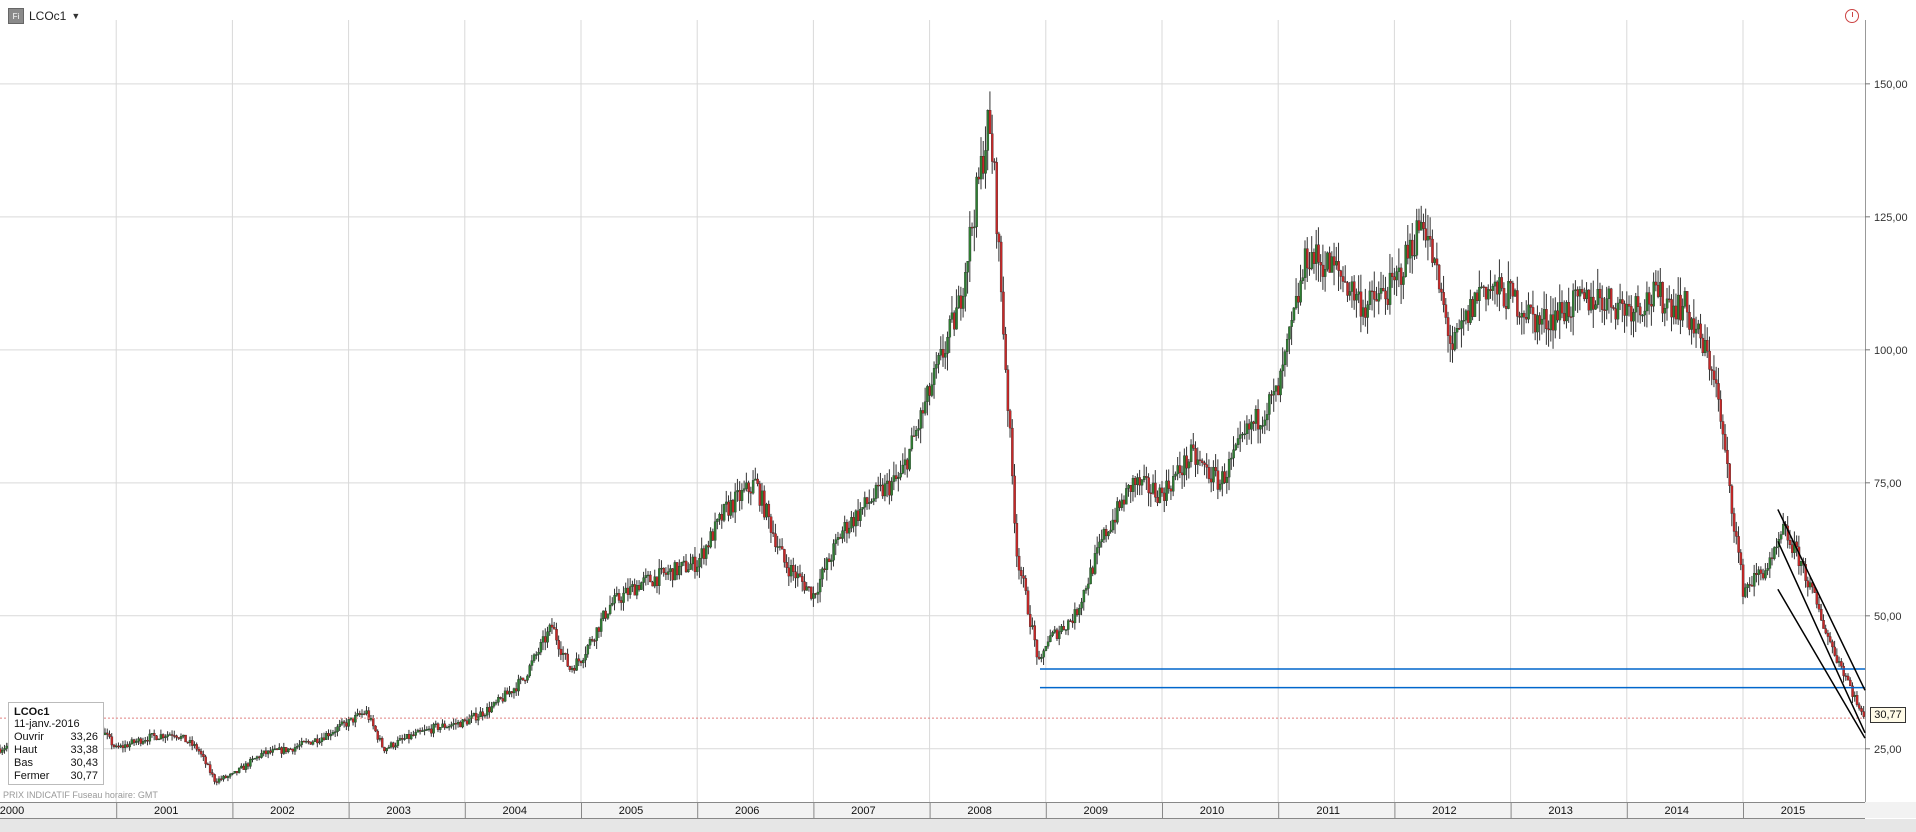 The image size is (1916, 832). Describe the element at coordinates (1793, 811) in the screenshot. I see `x-tick-label: 2015` at that location.